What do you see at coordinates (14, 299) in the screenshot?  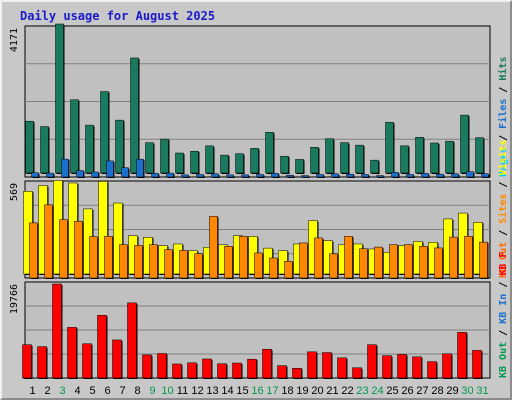 I see `panel-3-ymax-label: 19766` at bounding box center [14, 299].